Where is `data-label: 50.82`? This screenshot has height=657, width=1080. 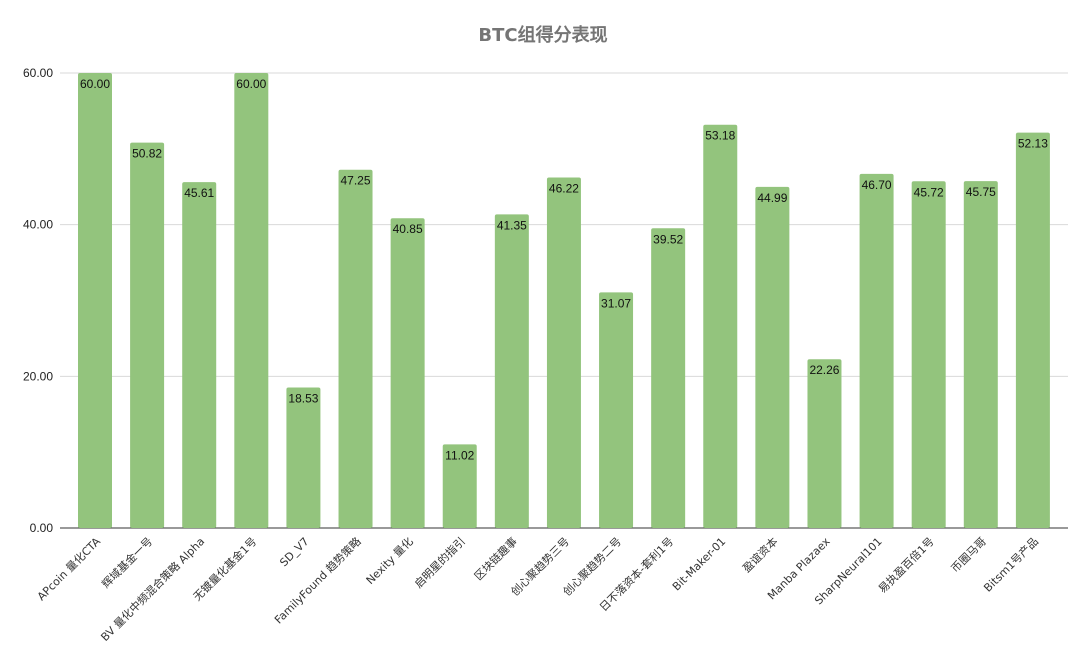 data-label: 50.82 is located at coordinates (147, 154).